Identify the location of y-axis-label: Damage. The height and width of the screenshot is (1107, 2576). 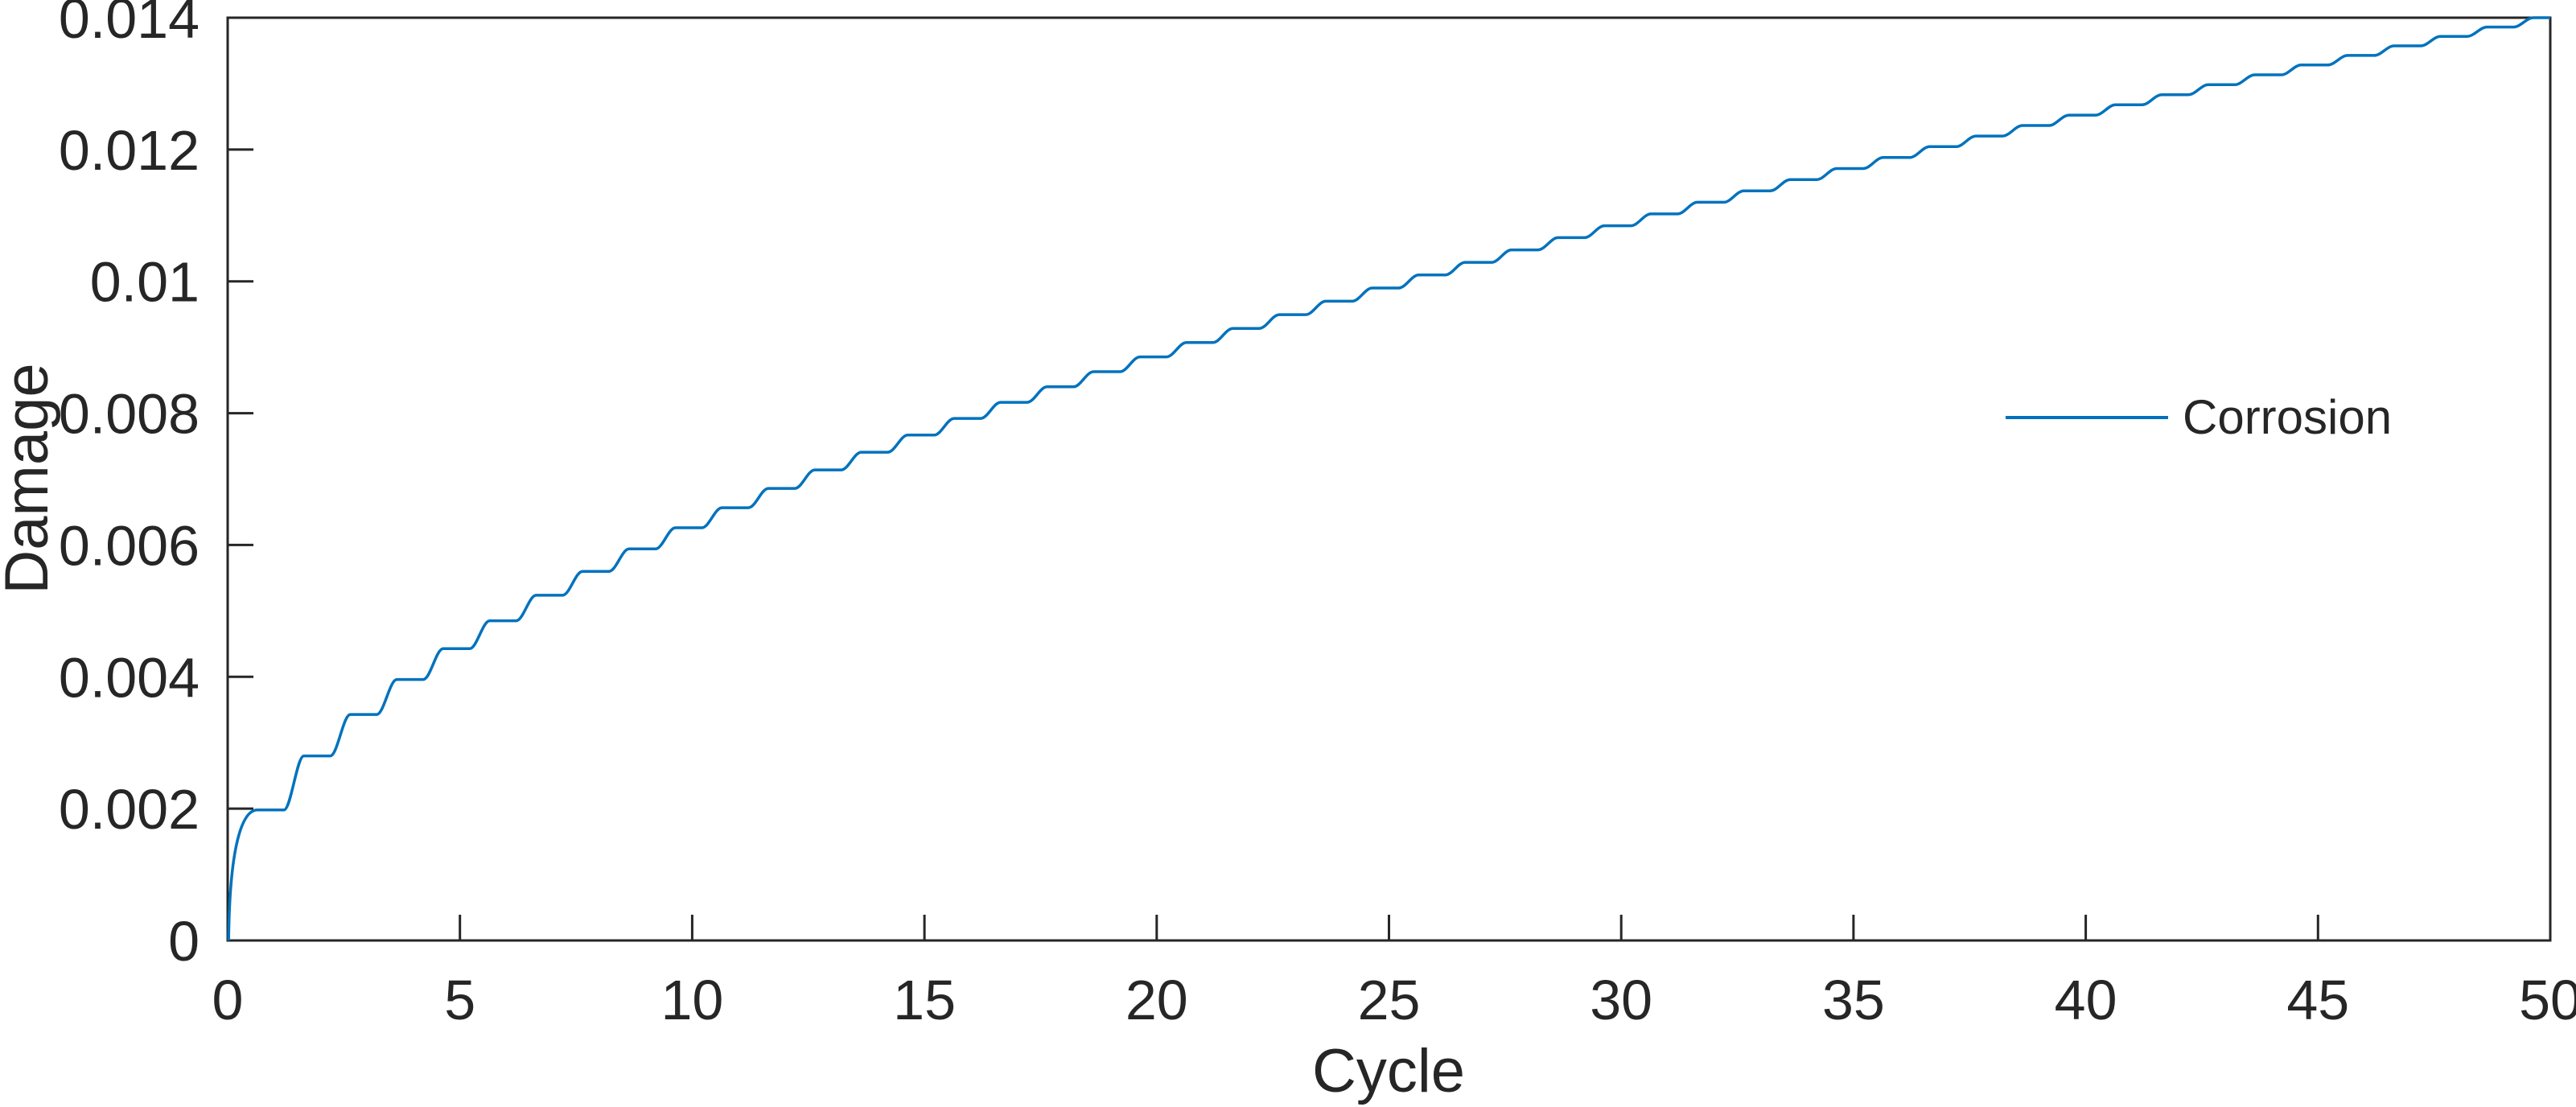
(30, 479).